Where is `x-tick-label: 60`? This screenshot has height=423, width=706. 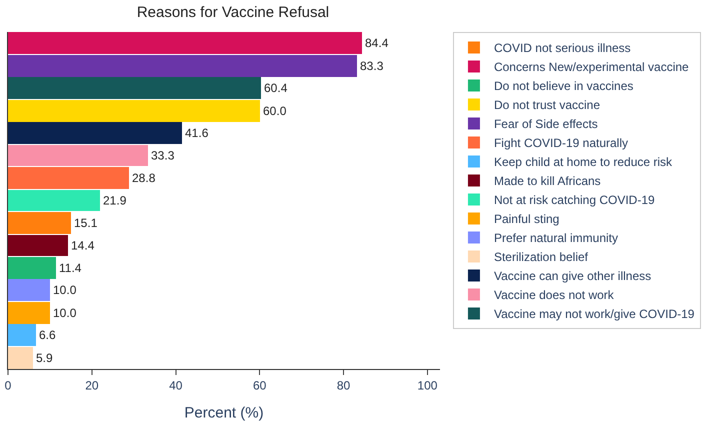
x-tick-label: 60 is located at coordinates (259, 385).